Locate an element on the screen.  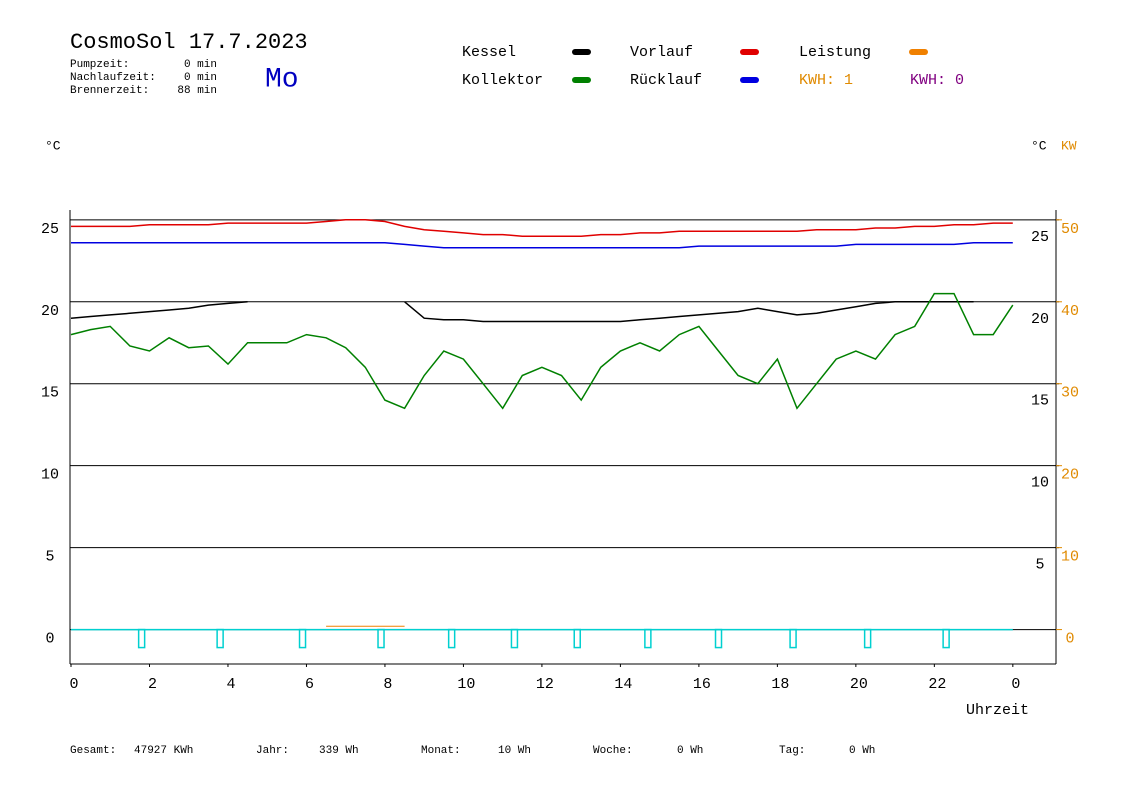
x-tick-label: 18 is located at coordinates (780, 684).